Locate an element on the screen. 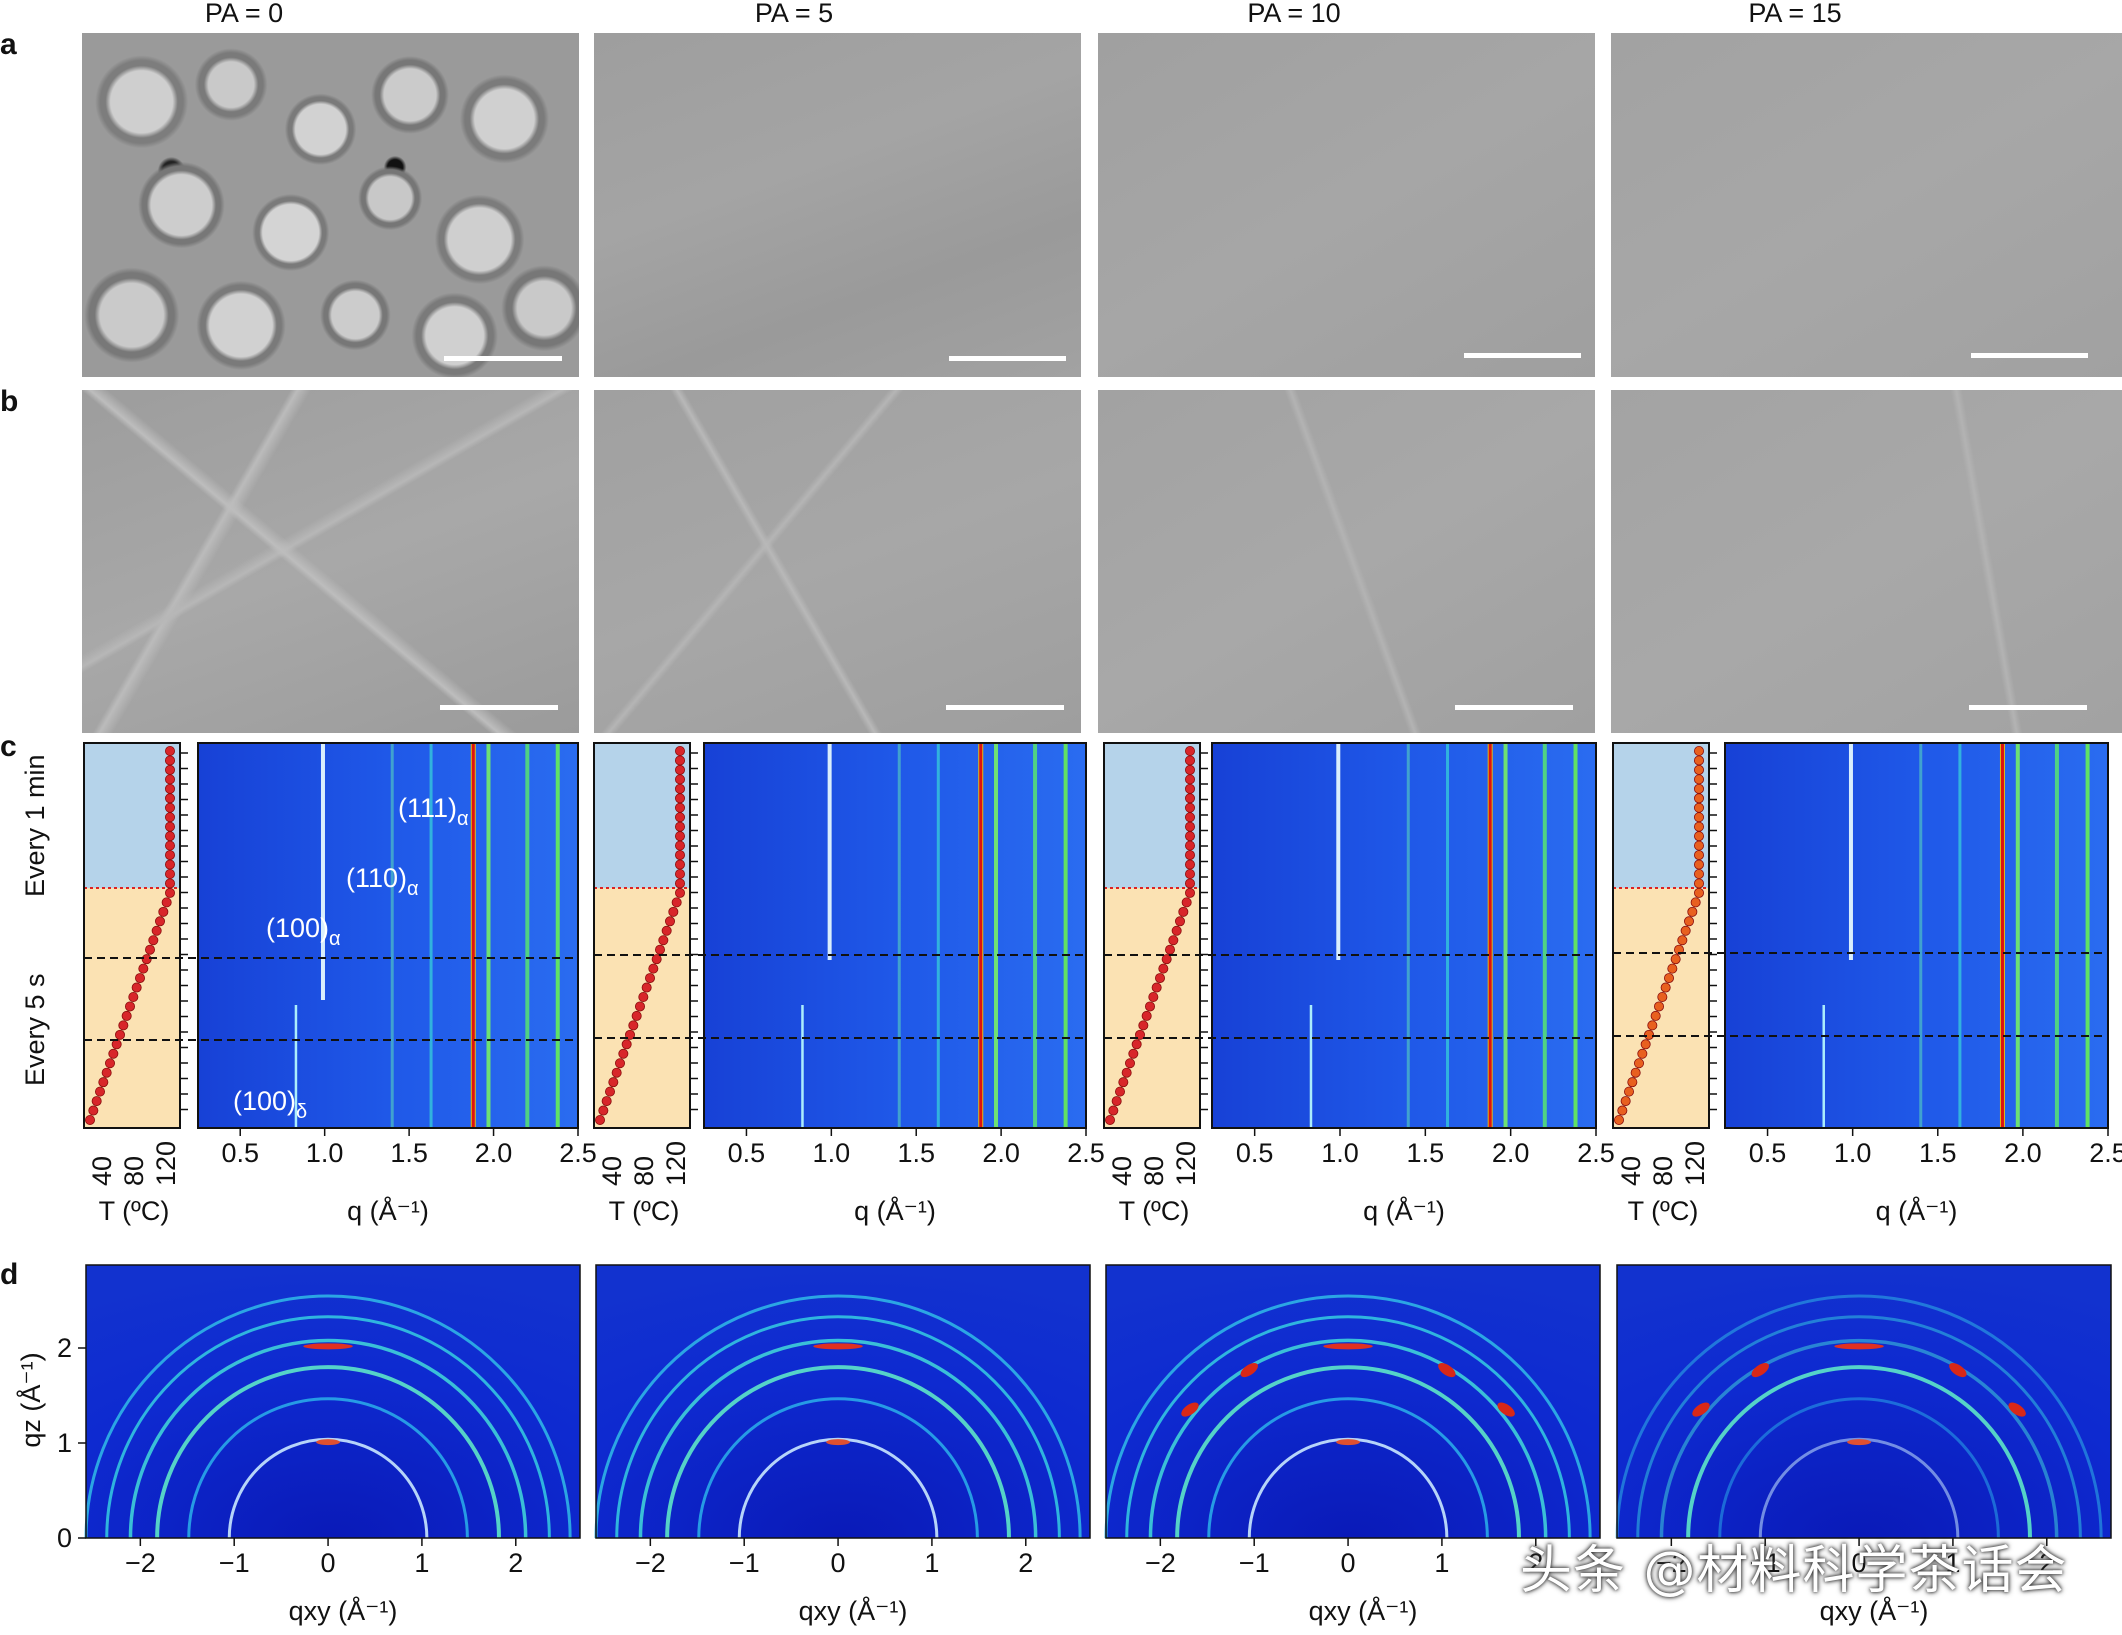 Image resolution: width=2122 pixels, height=1635 pixels. qz-tick-label: 1 is located at coordinates (64, 1443).